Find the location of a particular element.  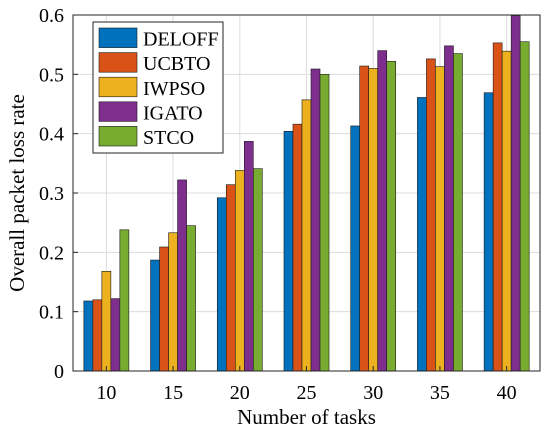

x-tick-label: 10 is located at coordinates (106, 393).